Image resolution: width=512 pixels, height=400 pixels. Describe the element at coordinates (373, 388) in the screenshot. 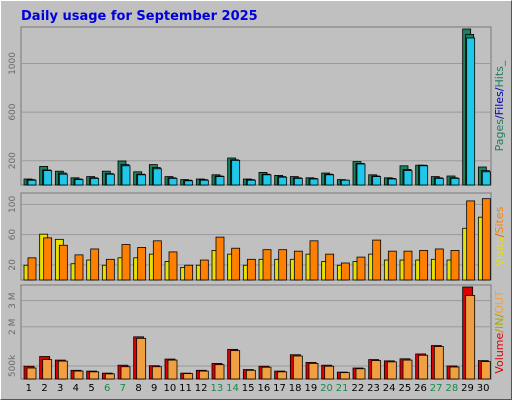

I see `x-tick-label: 23` at that location.